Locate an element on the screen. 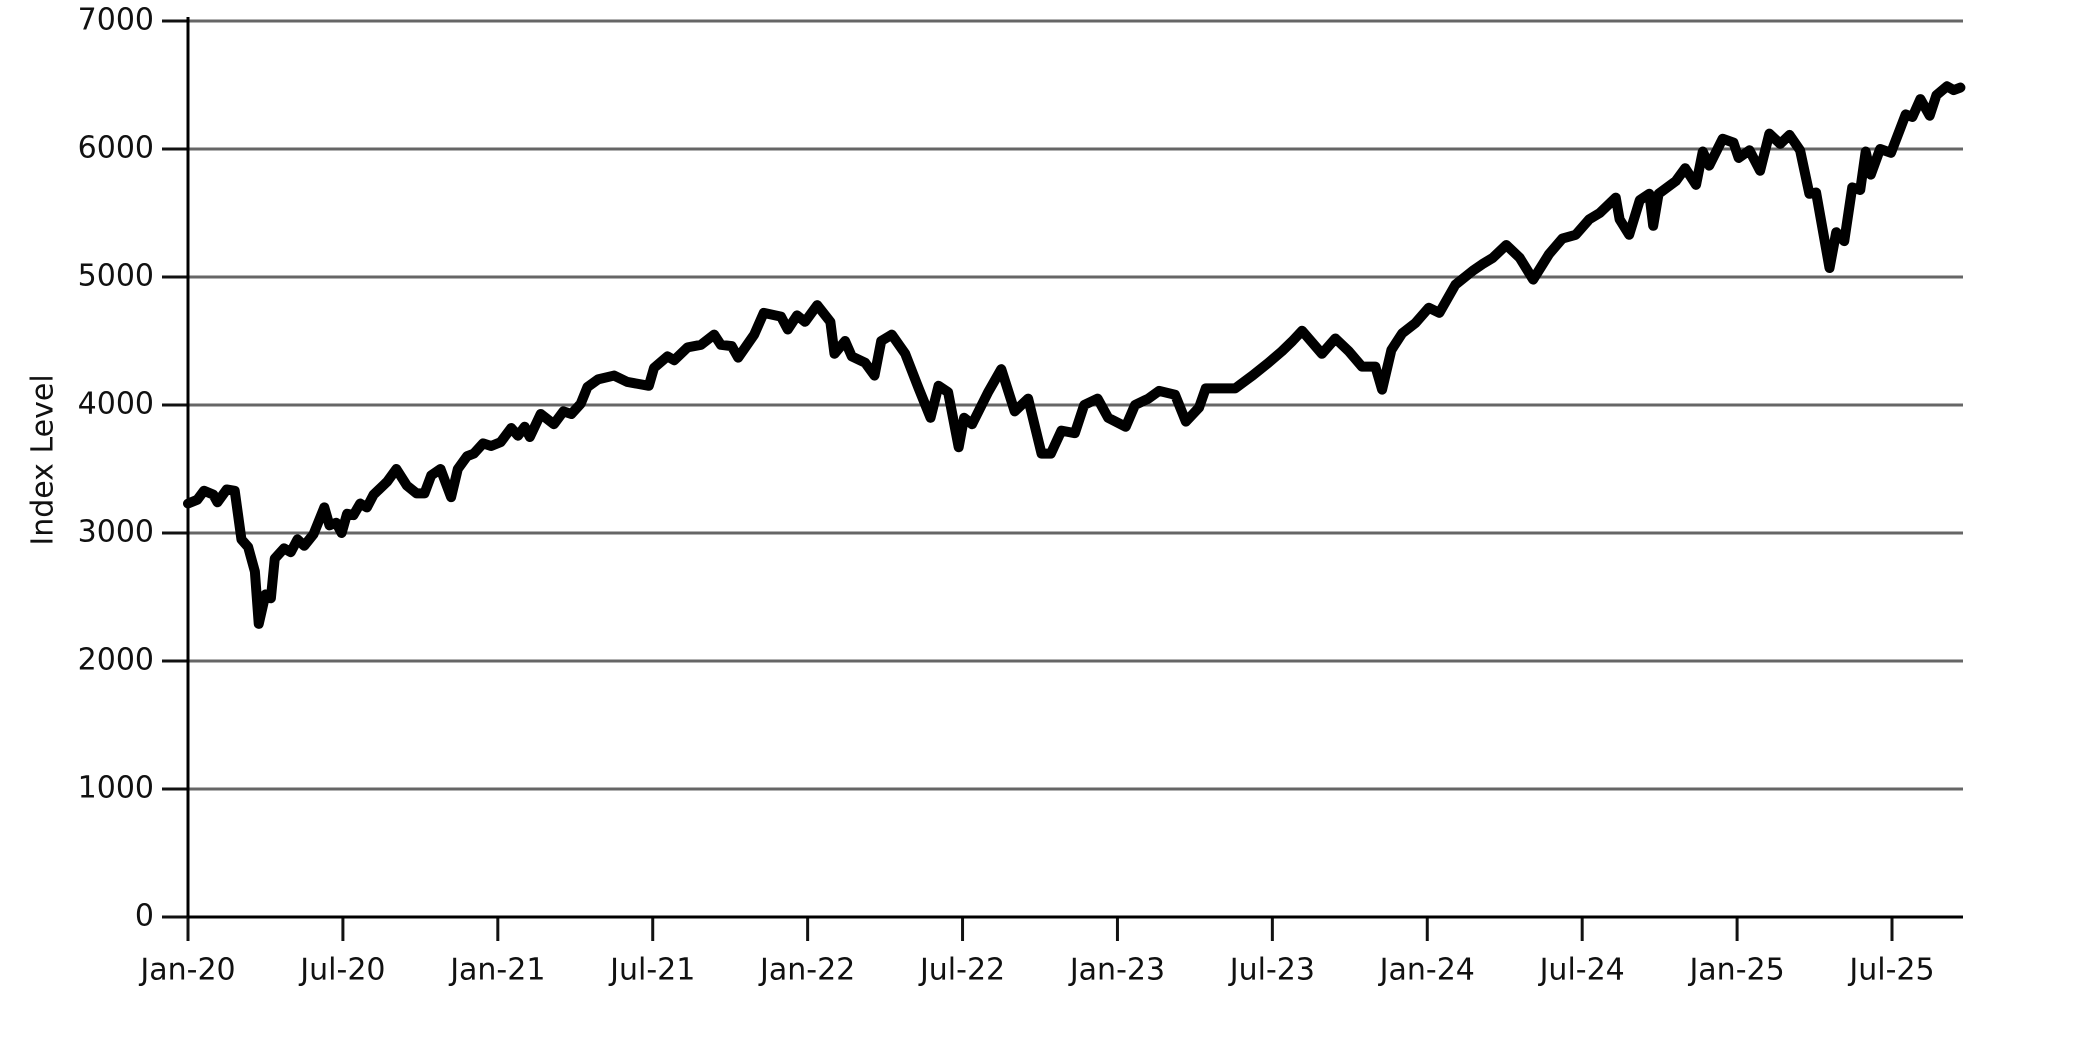  y-tick-label: 0 is located at coordinates (144, 916).